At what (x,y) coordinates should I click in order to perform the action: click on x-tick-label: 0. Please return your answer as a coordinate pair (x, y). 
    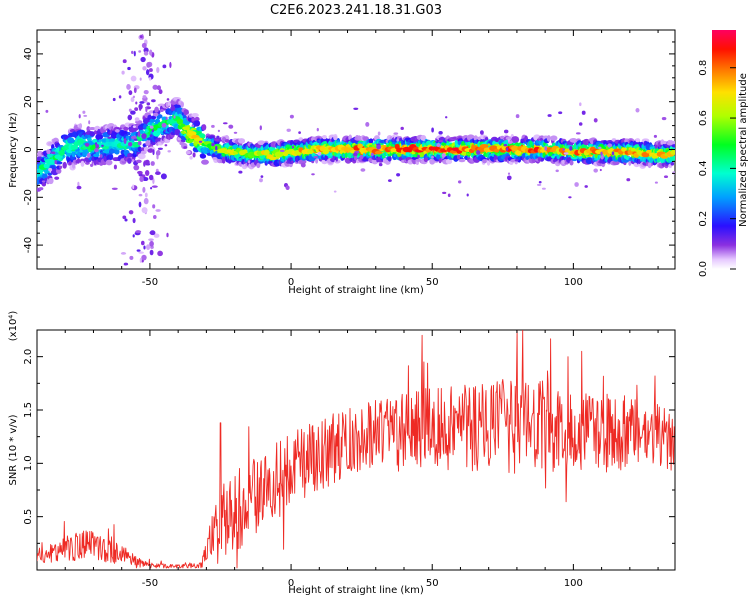
    Looking at the image, I should click on (291, 282).